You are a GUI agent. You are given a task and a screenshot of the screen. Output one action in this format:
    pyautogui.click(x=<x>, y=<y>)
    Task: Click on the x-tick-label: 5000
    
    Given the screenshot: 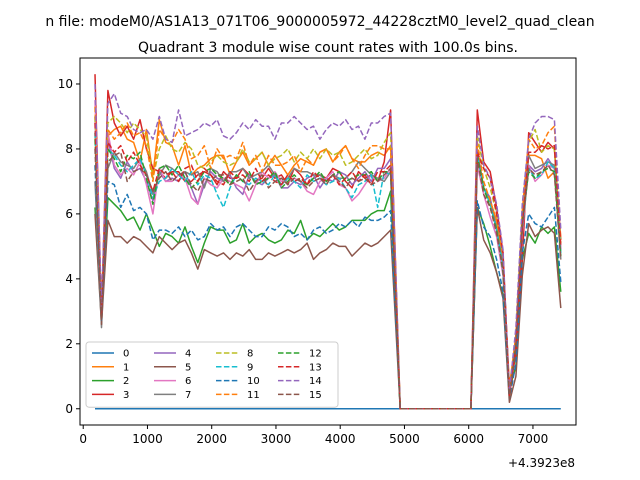 What is the action you would take?
    pyautogui.click(x=404, y=439)
    